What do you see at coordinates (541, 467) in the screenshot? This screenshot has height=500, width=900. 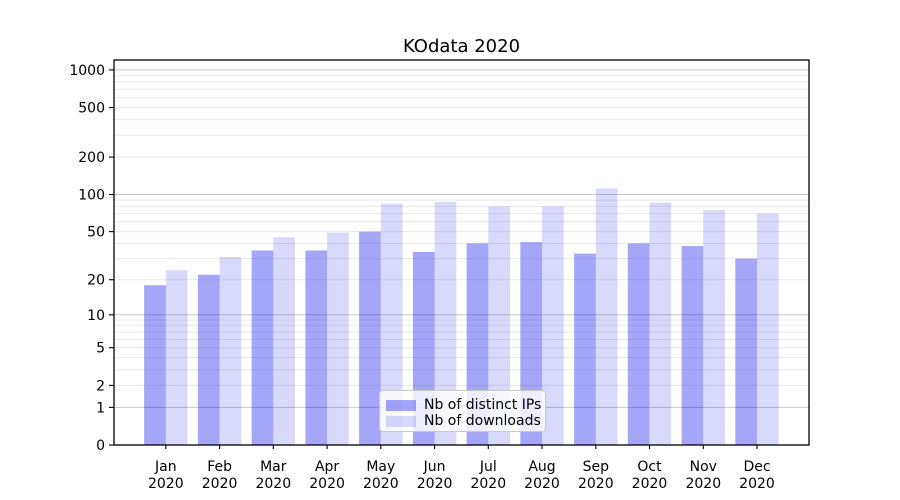 I see `x-tick-label-month: Aug` at bounding box center [541, 467].